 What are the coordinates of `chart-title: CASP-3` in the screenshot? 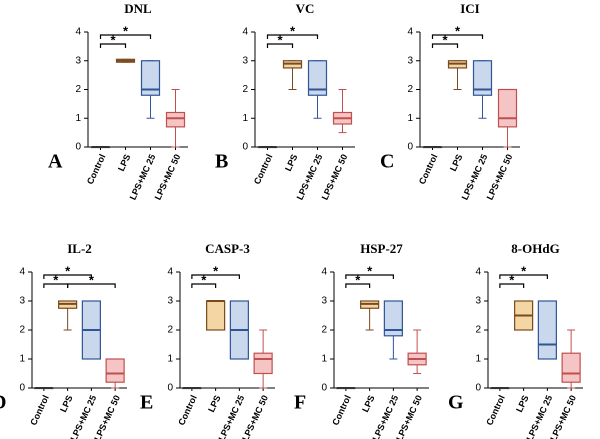 It's located at (227, 248).